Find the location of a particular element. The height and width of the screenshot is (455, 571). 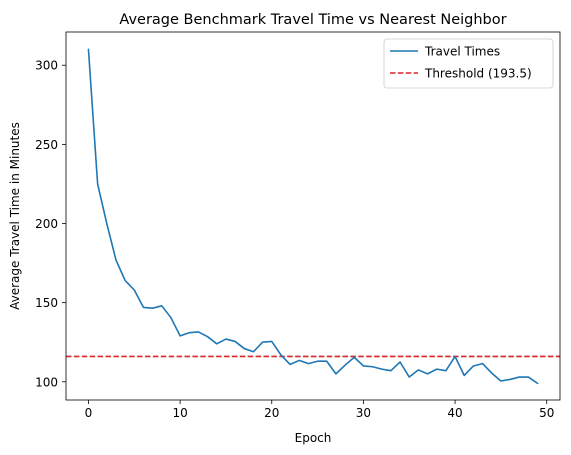

y-tick-label: 100 is located at coordinates (46, 382).